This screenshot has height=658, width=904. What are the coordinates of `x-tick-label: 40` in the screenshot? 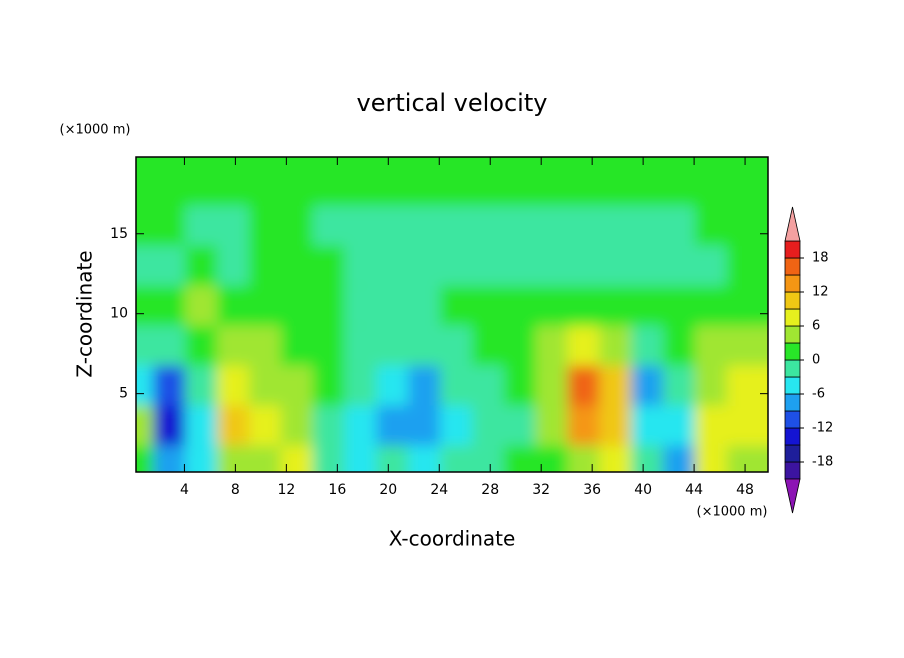 It's located at (643, 490).